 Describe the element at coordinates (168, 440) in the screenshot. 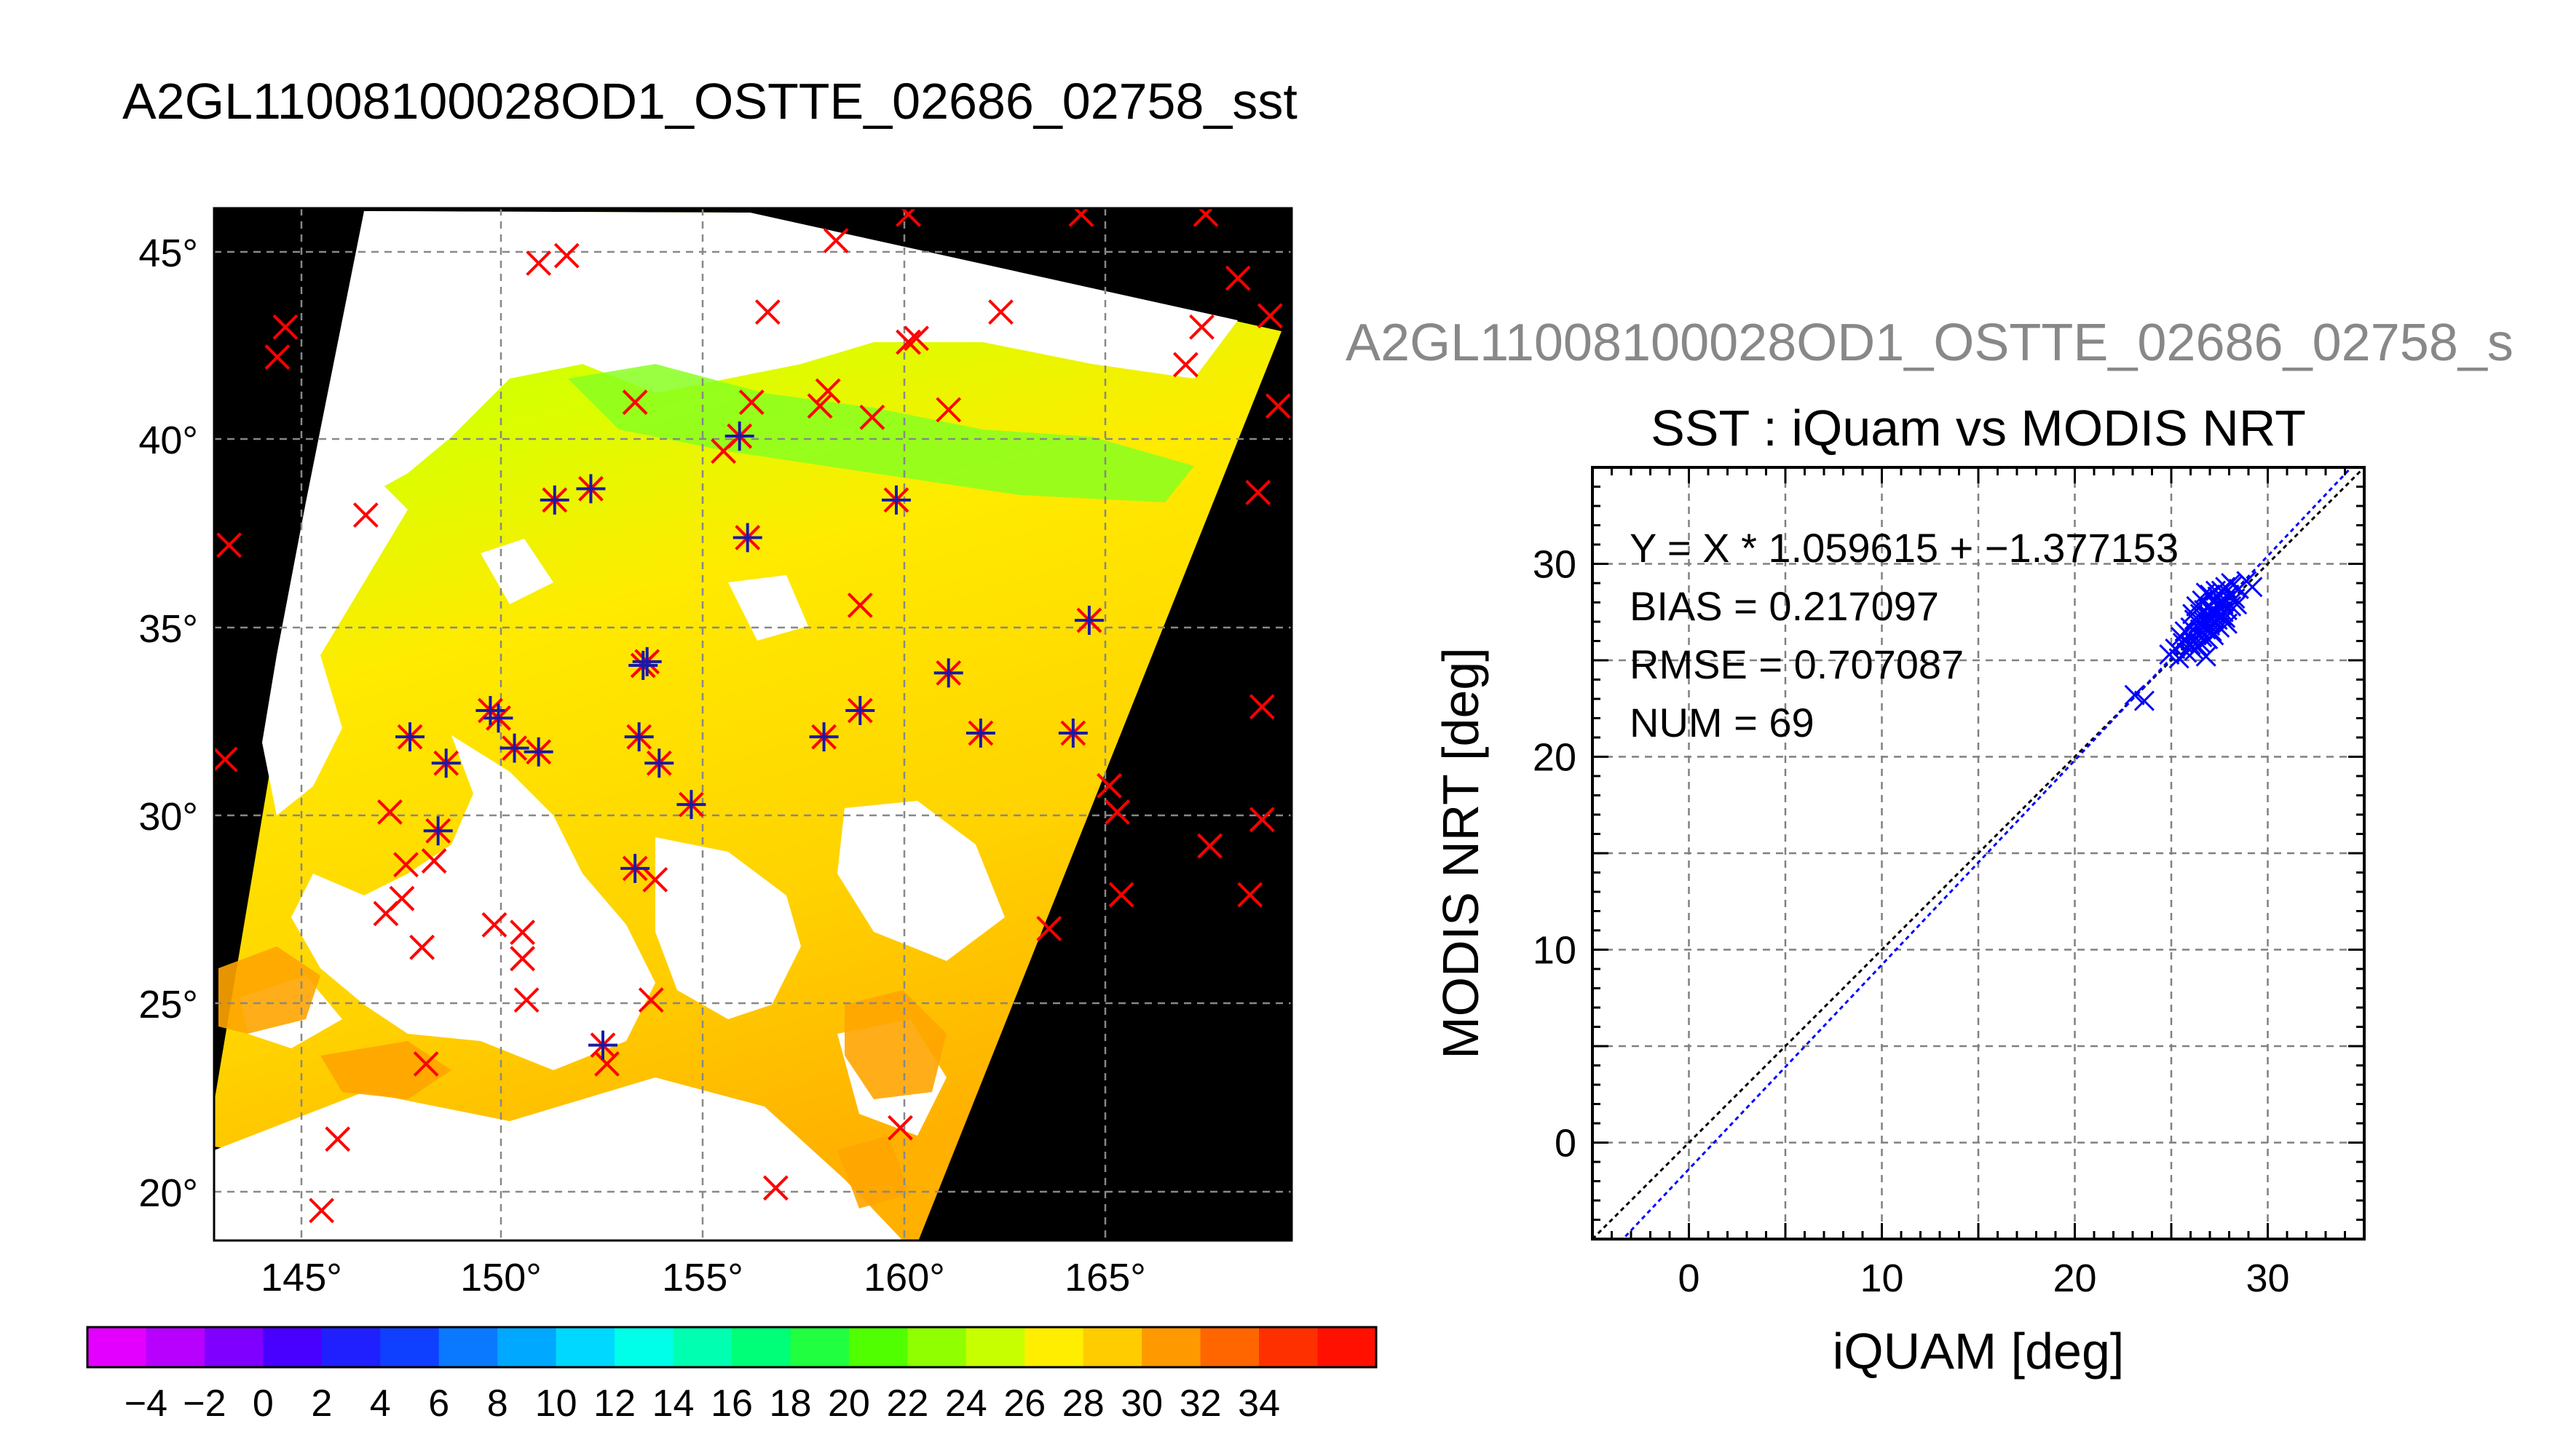

I see `lat-tick-label: 40°` at that location.